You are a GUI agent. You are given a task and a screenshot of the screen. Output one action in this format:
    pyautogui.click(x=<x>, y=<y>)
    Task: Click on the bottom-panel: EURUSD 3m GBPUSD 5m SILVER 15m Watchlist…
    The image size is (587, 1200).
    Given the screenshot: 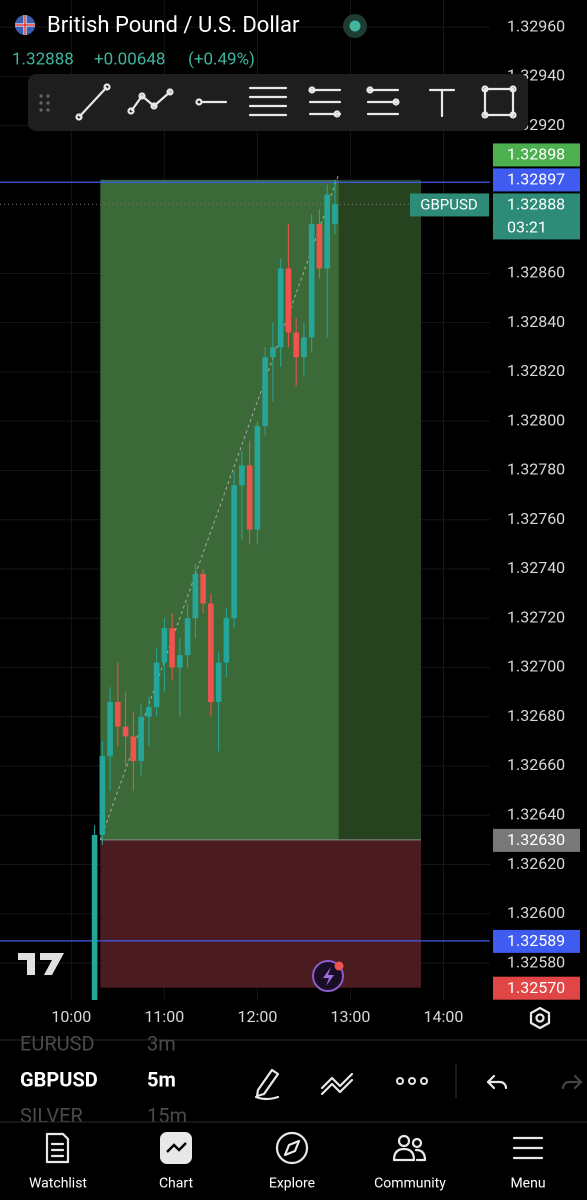 What is the action you would take?
    pyautogui.click(x=293, y=1115)
    